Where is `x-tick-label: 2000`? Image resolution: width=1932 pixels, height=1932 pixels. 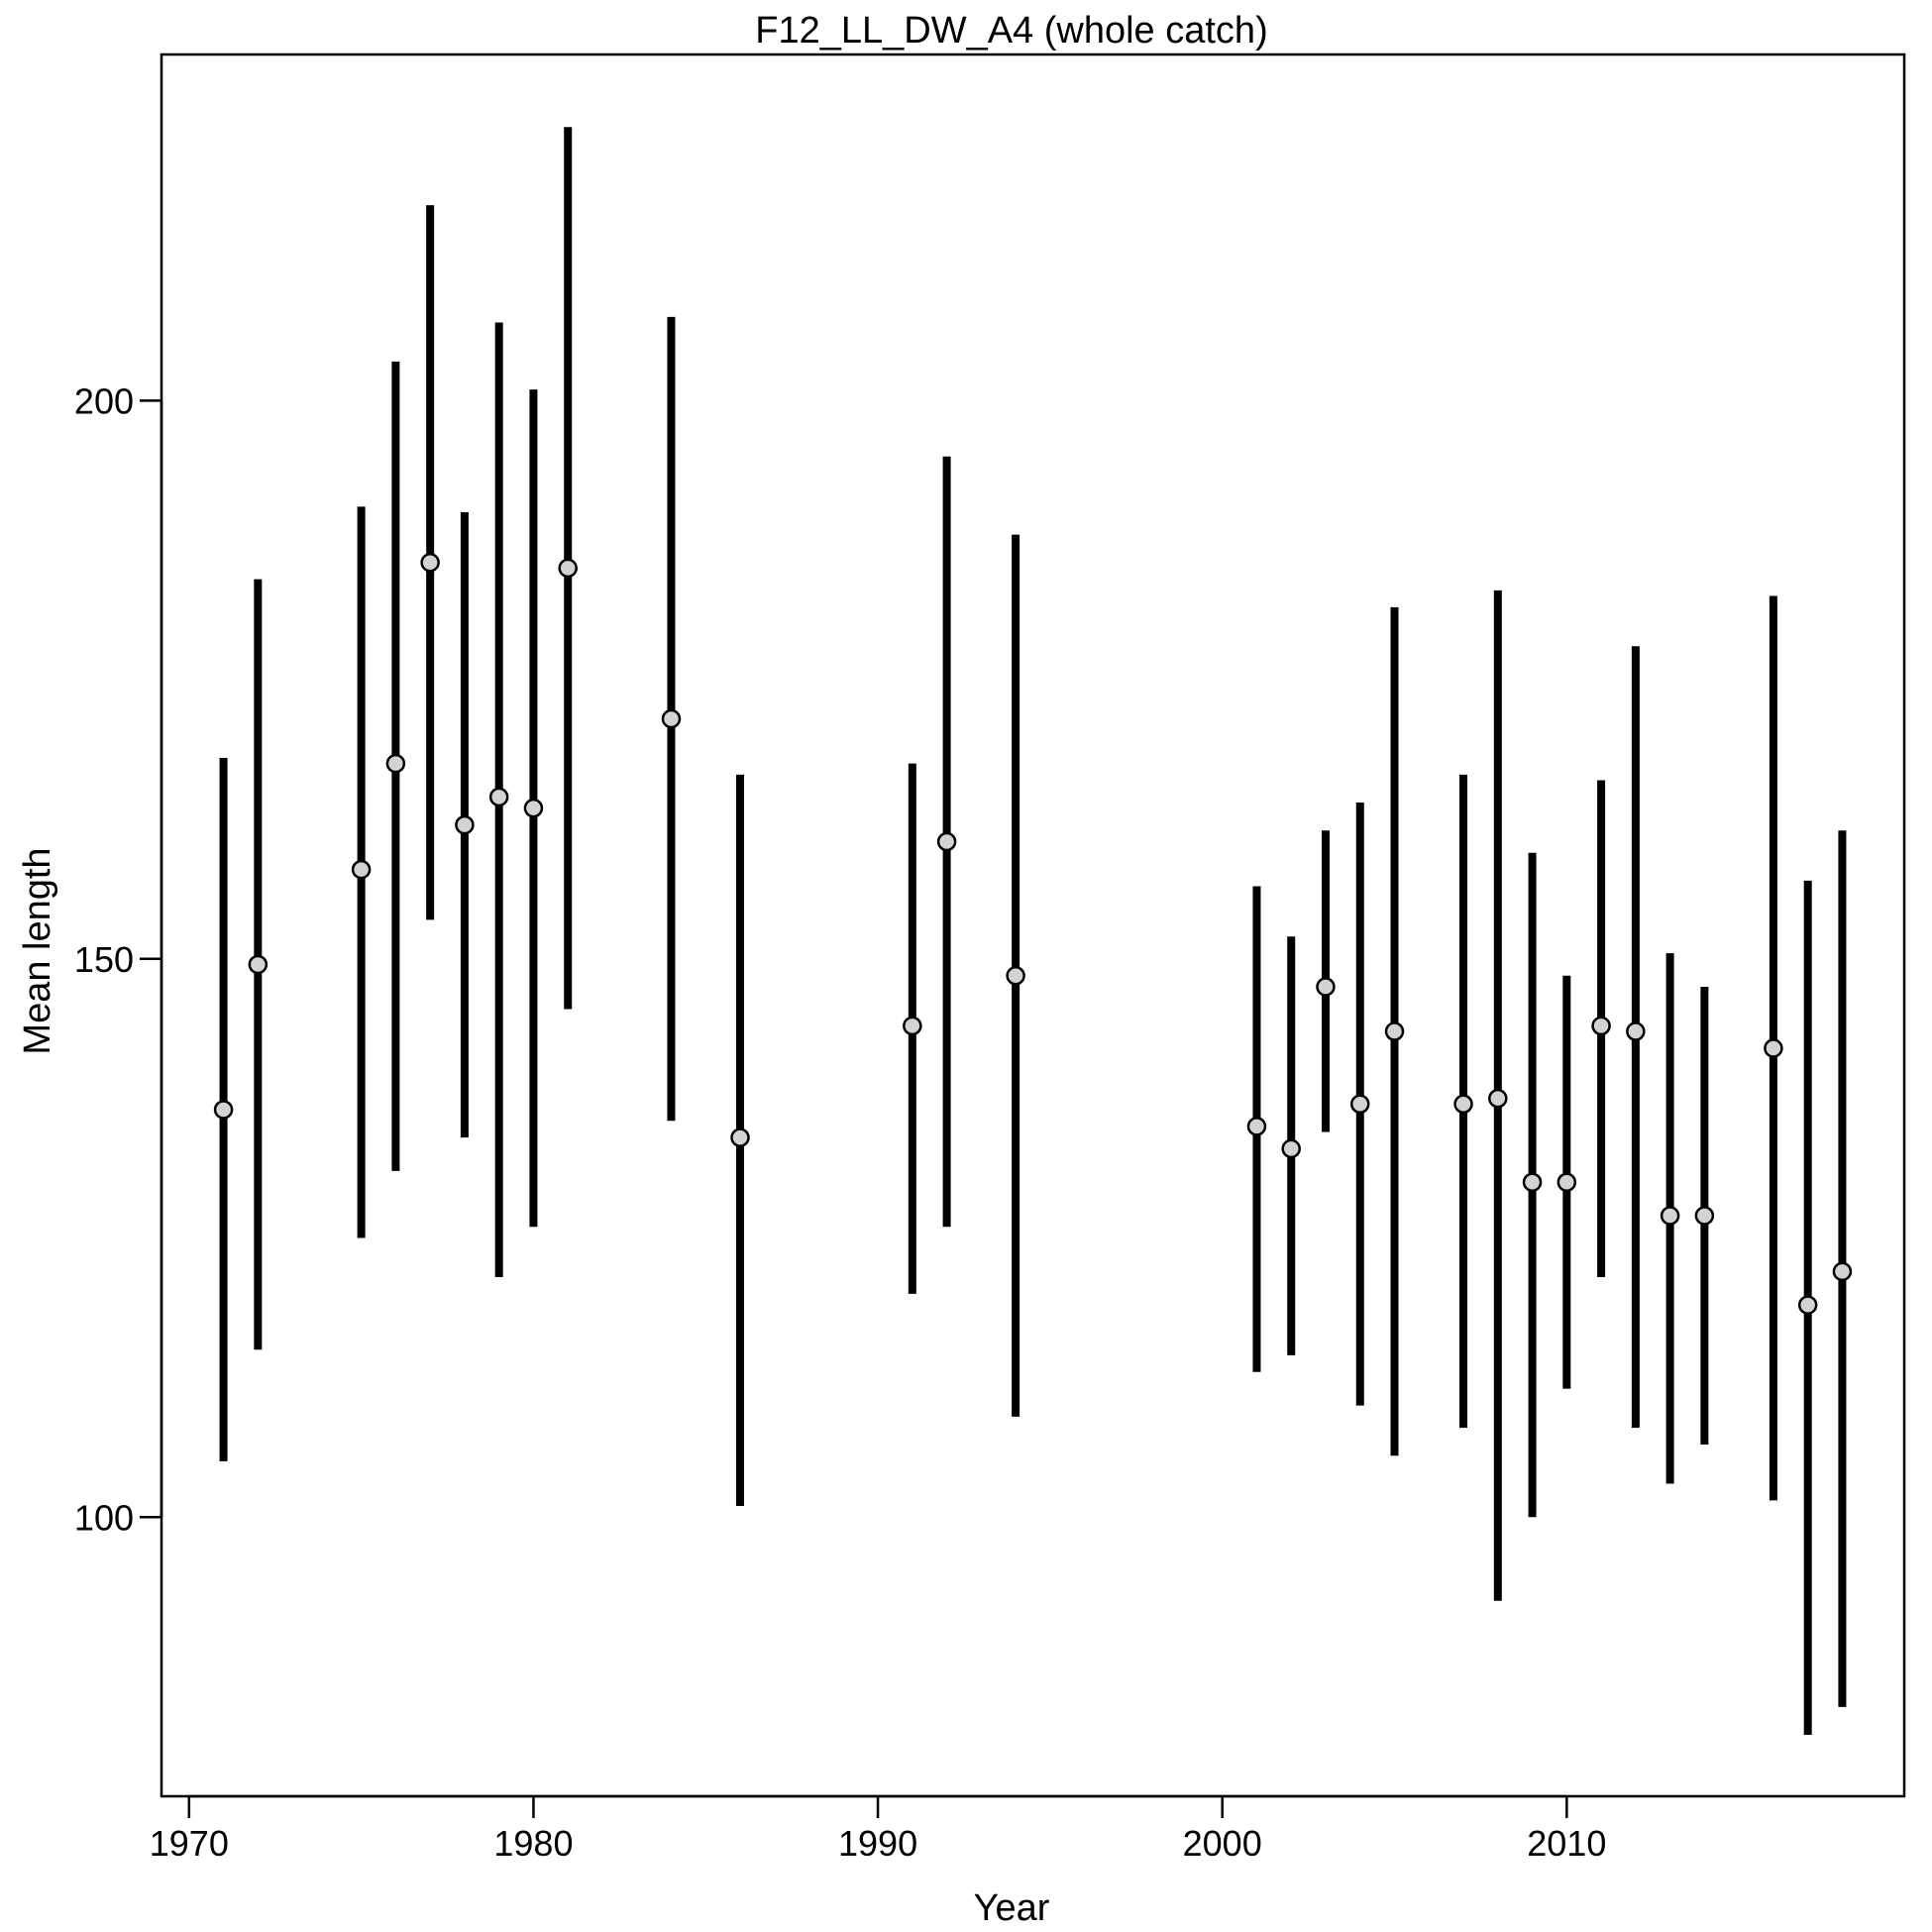 x-tick-label: 2000 is located at coordinates (1222, 1843).